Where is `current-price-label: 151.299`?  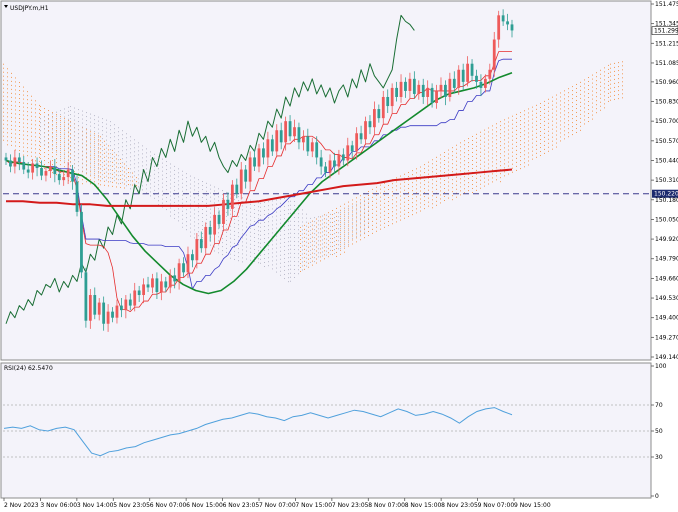
current-price-label: 151.299 is located at coordinates (666, 31).